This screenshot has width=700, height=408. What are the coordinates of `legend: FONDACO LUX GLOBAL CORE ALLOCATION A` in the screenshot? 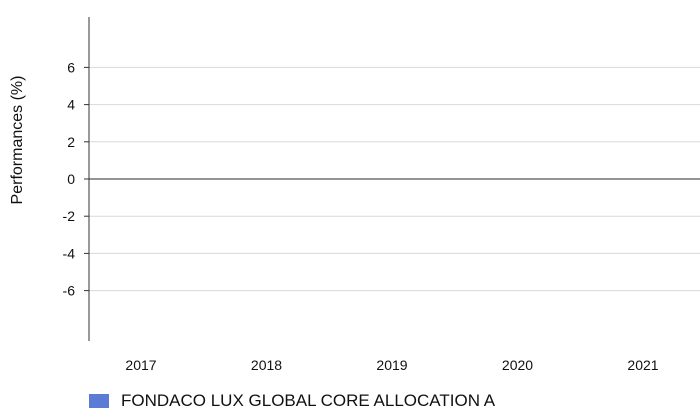 It's located at (292, 399).